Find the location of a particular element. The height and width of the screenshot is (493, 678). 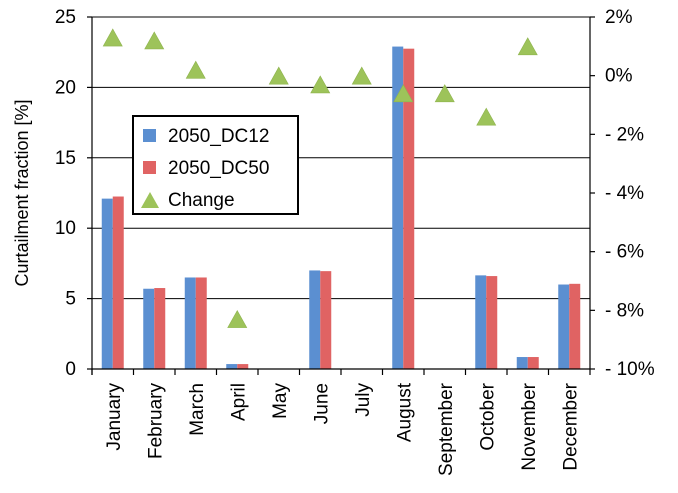

x-tick-label-september: September is located at coordinates (446, 429).